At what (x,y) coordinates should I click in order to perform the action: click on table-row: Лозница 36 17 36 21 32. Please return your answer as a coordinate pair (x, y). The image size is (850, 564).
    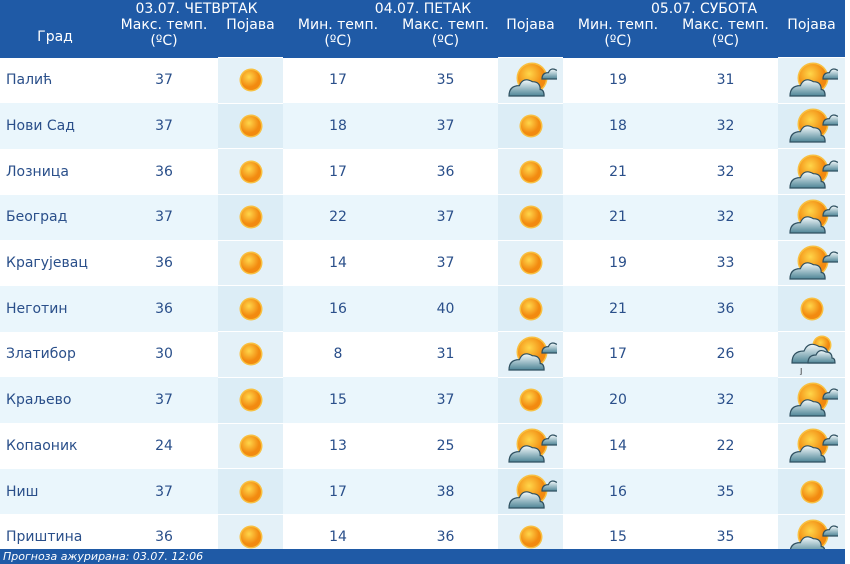
    Looking at the image, I should click on (423, 171).